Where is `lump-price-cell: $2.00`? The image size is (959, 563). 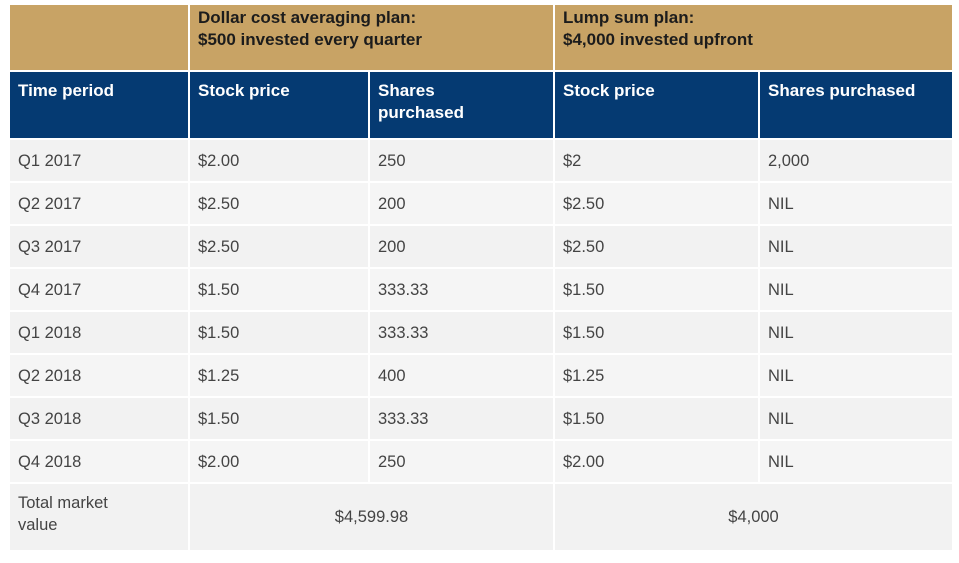 lump-price-cell: $2.00 is located at coordinates (657, 462).